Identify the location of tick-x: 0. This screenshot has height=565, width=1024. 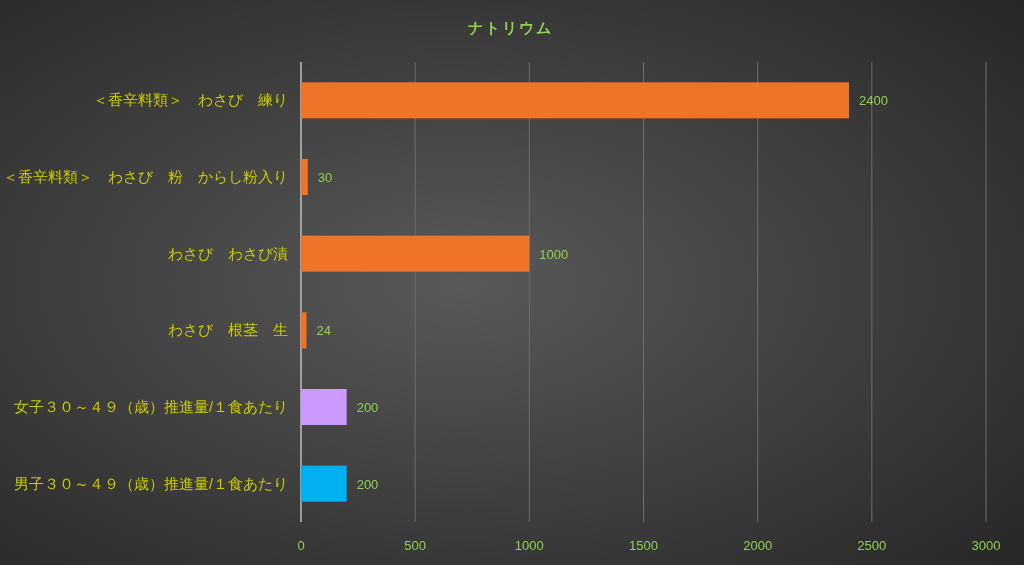
(301, 545).